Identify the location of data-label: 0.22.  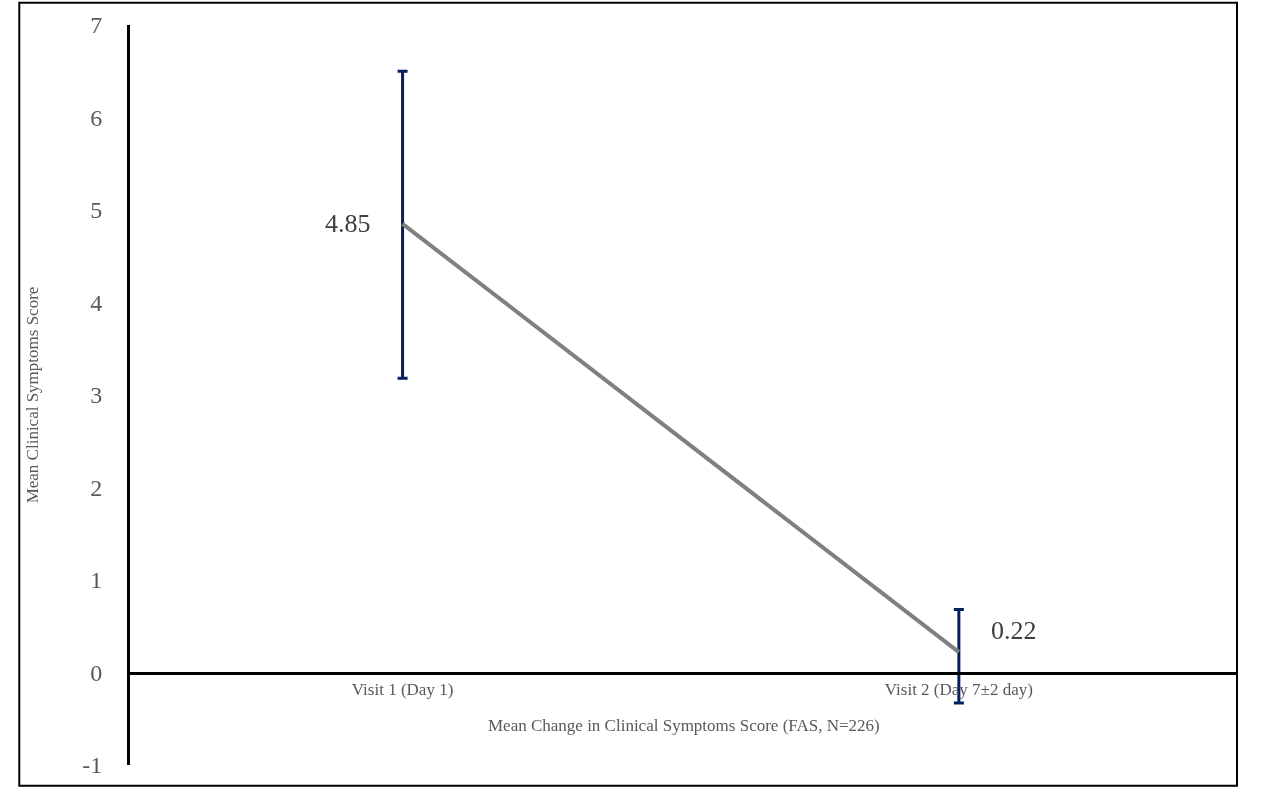
(1014, 630).